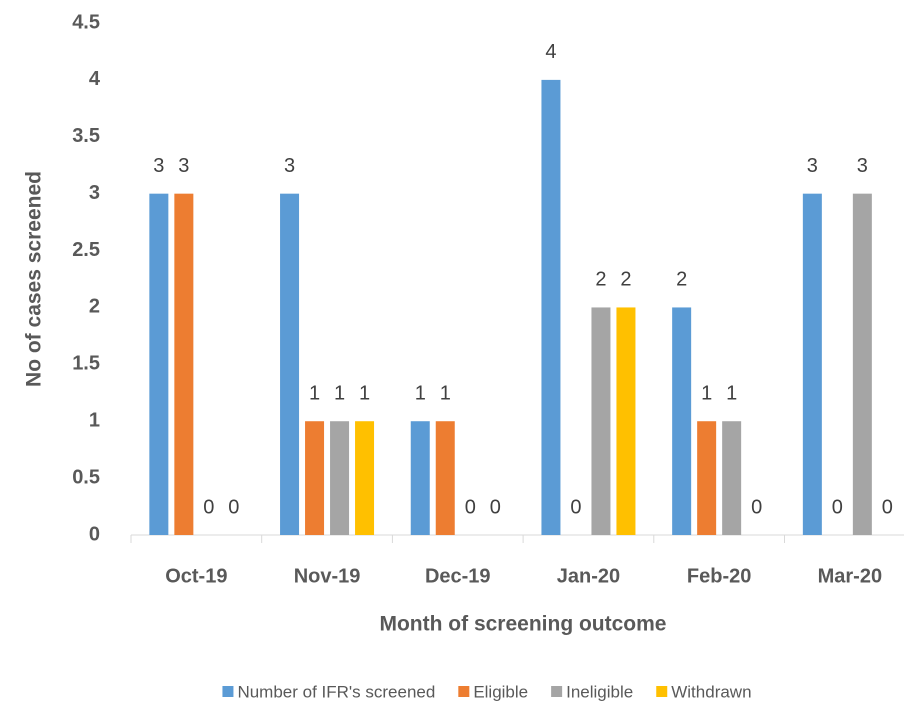 Image resolution: width=904 pixels, height=708 pixels. What do you see at coordinates (711, 691) in the screenshot?
I see `legend-label: Withdrawn` at bounding box center [711, 691].